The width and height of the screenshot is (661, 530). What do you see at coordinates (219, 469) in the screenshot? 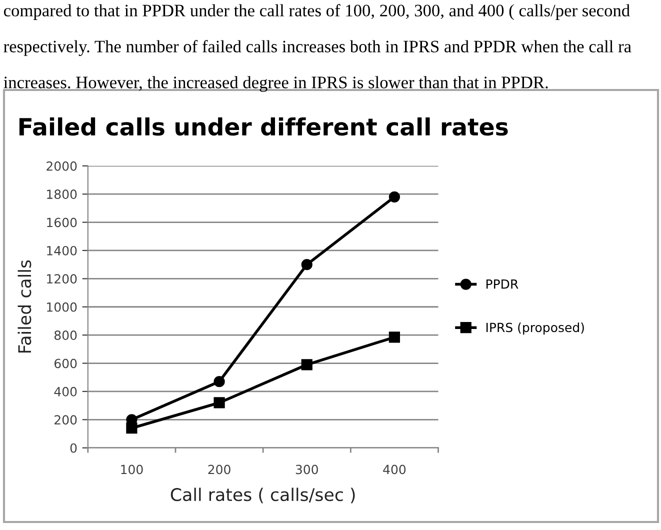
I see `x-tick-label: 200` at bounding box center [219, 469].